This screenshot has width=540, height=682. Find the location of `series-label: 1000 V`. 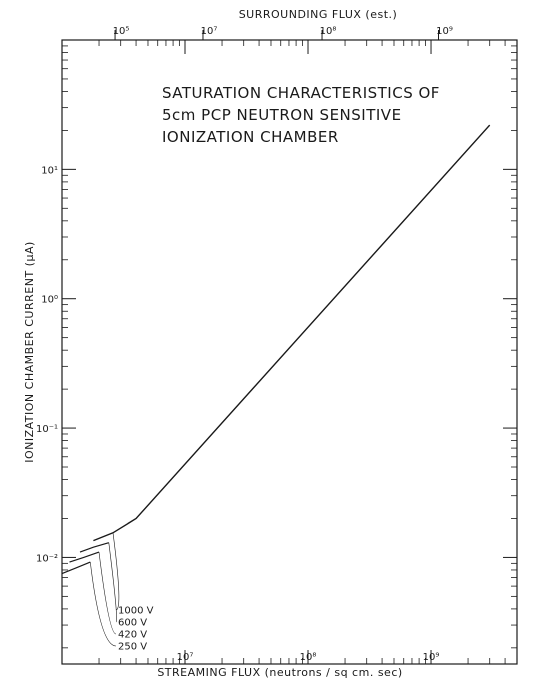

series-label: 1000 V is located at coordinates (136, 611).